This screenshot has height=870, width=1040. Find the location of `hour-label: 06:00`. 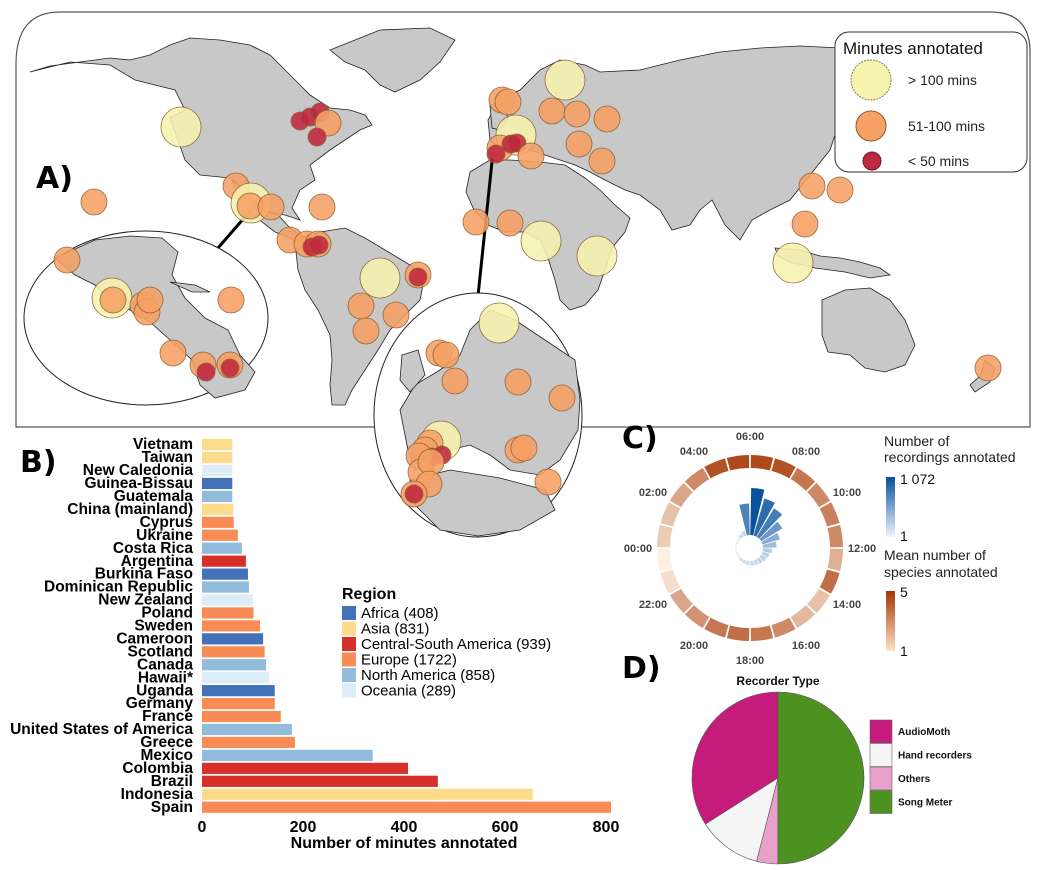

hour-label: 06:00 is located at coordinates (750, 437).